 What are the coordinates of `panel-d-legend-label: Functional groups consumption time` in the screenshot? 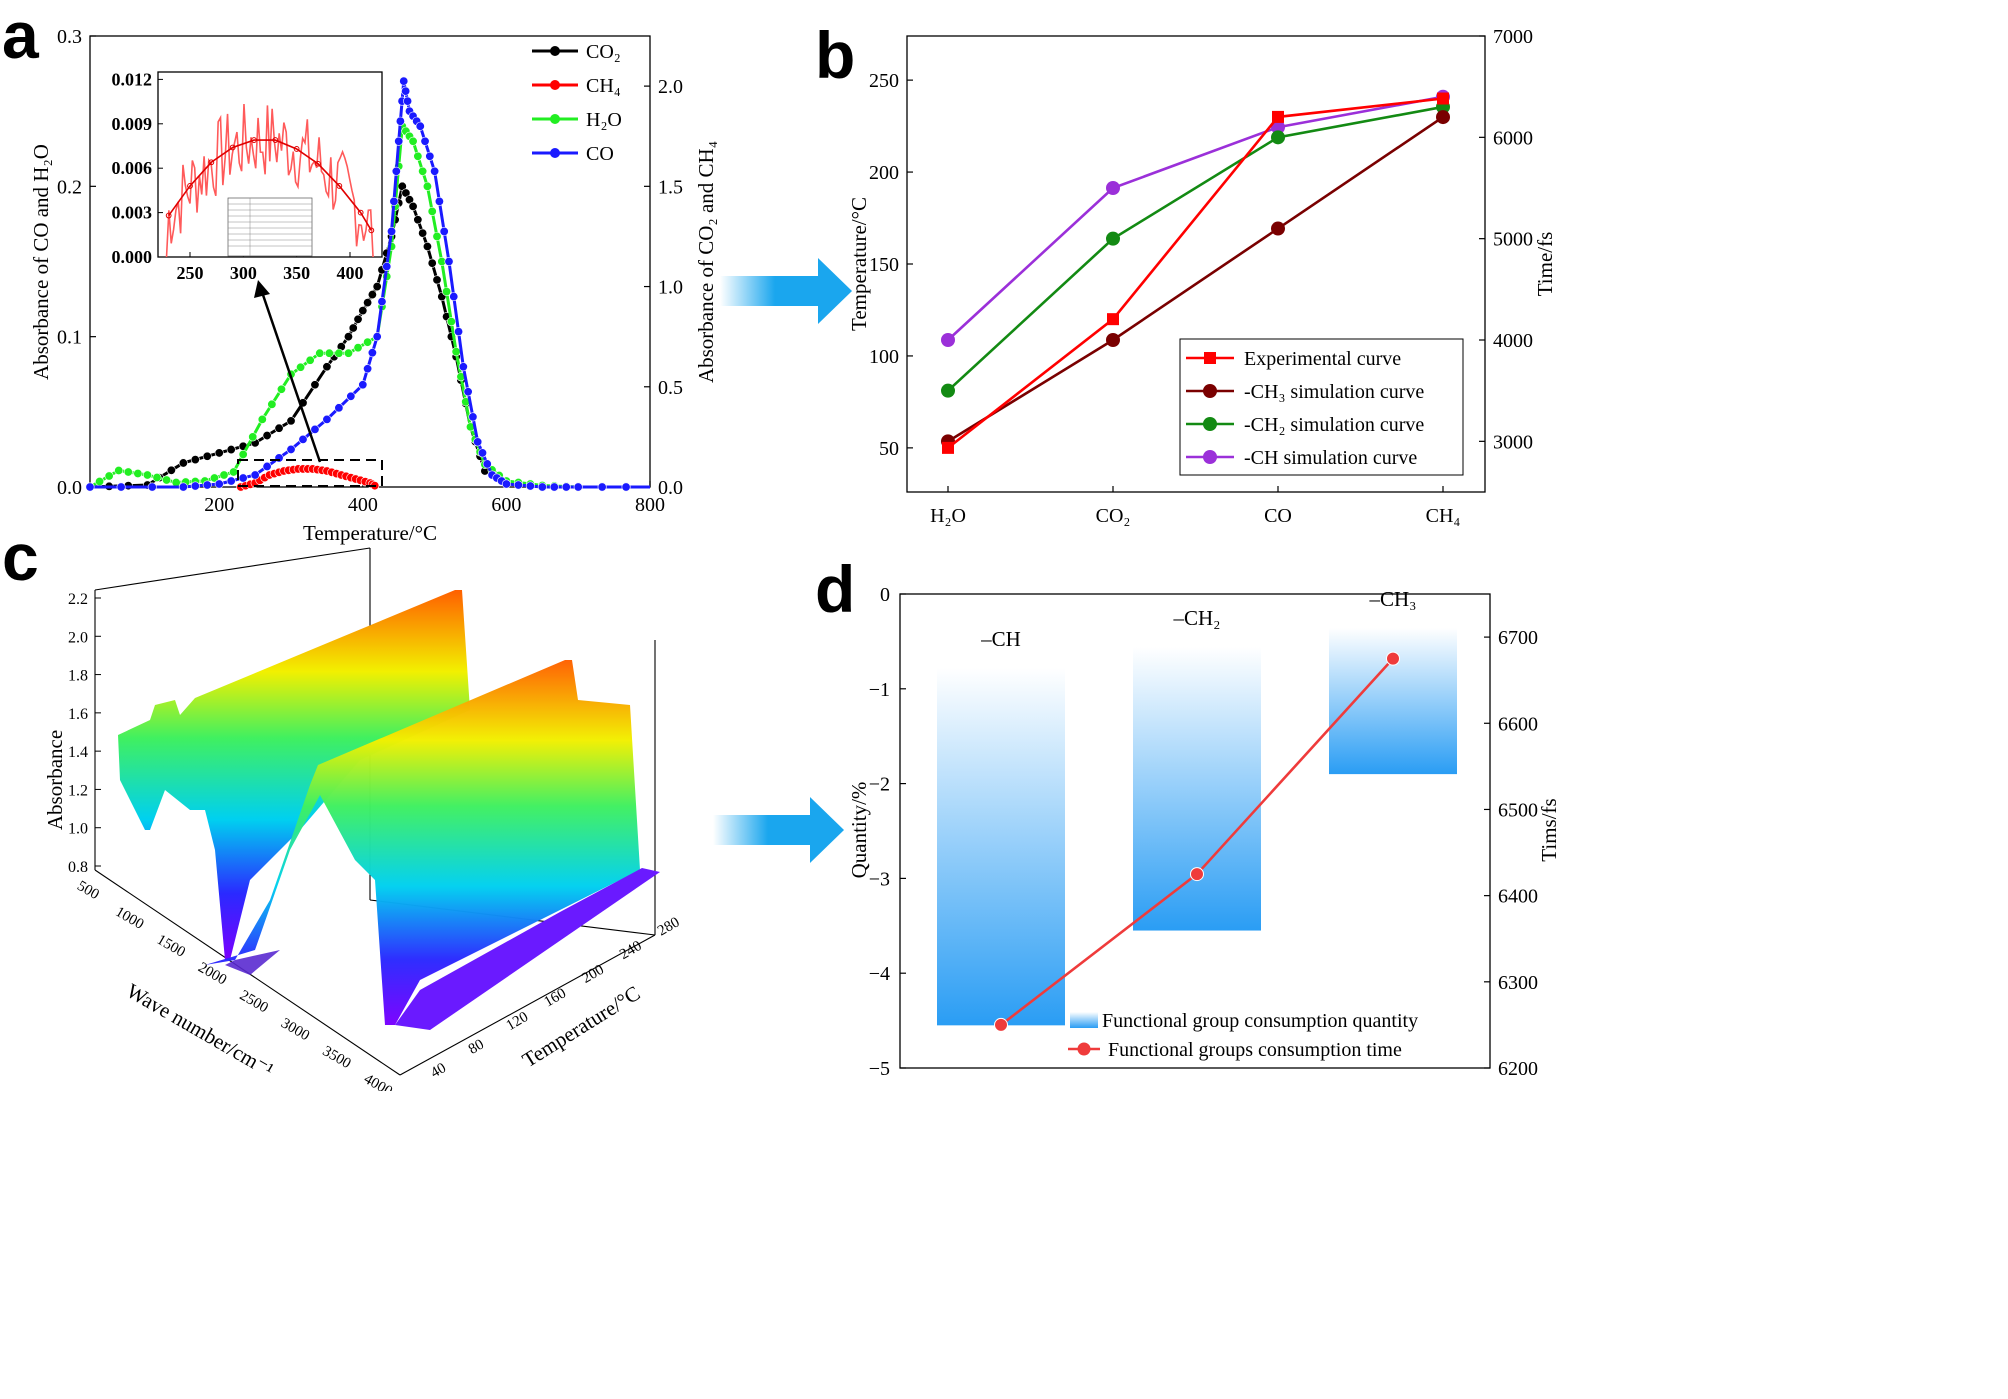 It's located at (1255, 1050).